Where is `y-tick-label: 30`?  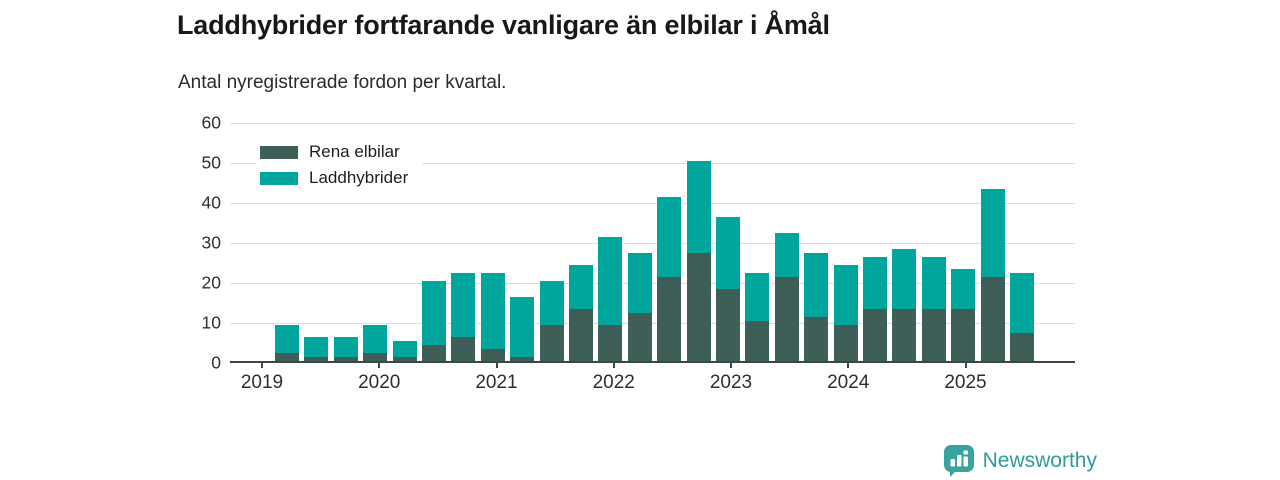
y-tick-label: 30 is located at coordinates (211, 242).